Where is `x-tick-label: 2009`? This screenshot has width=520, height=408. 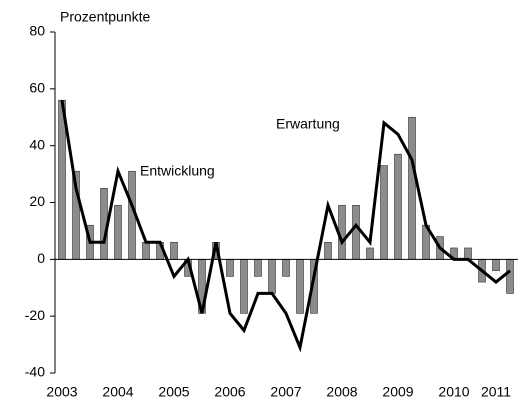 x-tick-label: 2009 is located at coordinates (397, 392).